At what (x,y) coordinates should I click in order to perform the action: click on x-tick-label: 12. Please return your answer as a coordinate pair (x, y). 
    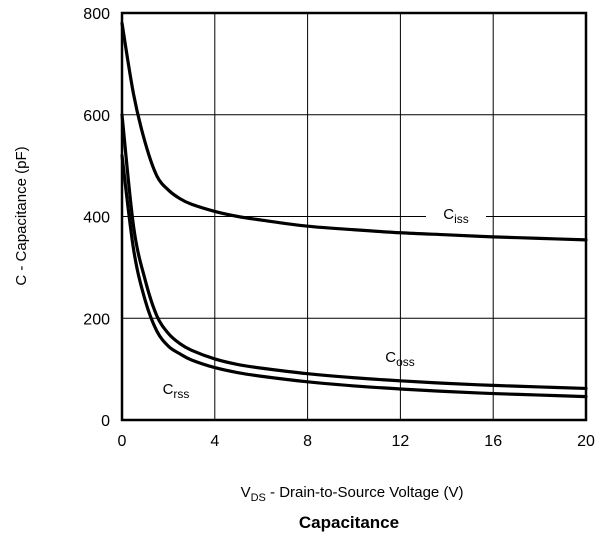
    Looking at the image, I should click on (401, 441).